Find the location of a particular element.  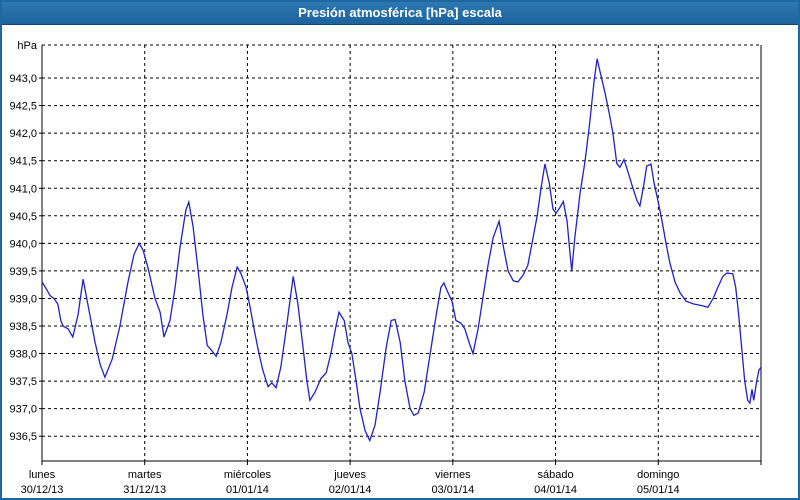

y-tick-label: 939,5 is located at coordinates (23, 272).